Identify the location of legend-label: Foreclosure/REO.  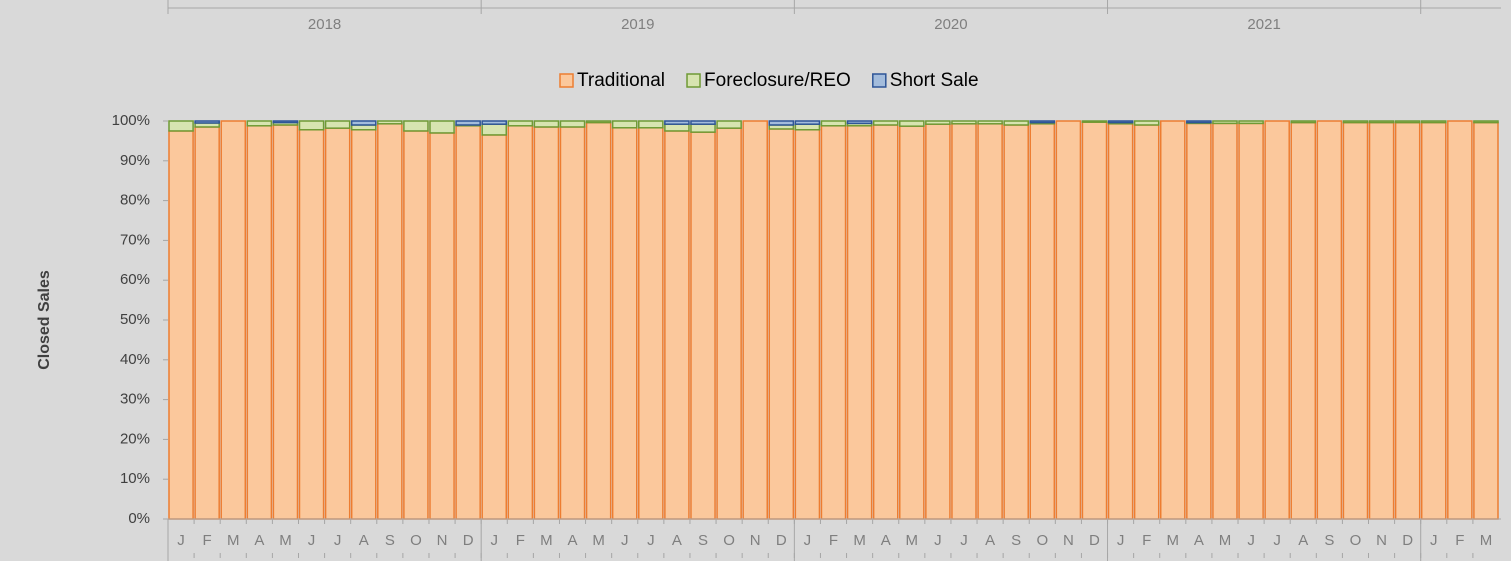
(777, 80).